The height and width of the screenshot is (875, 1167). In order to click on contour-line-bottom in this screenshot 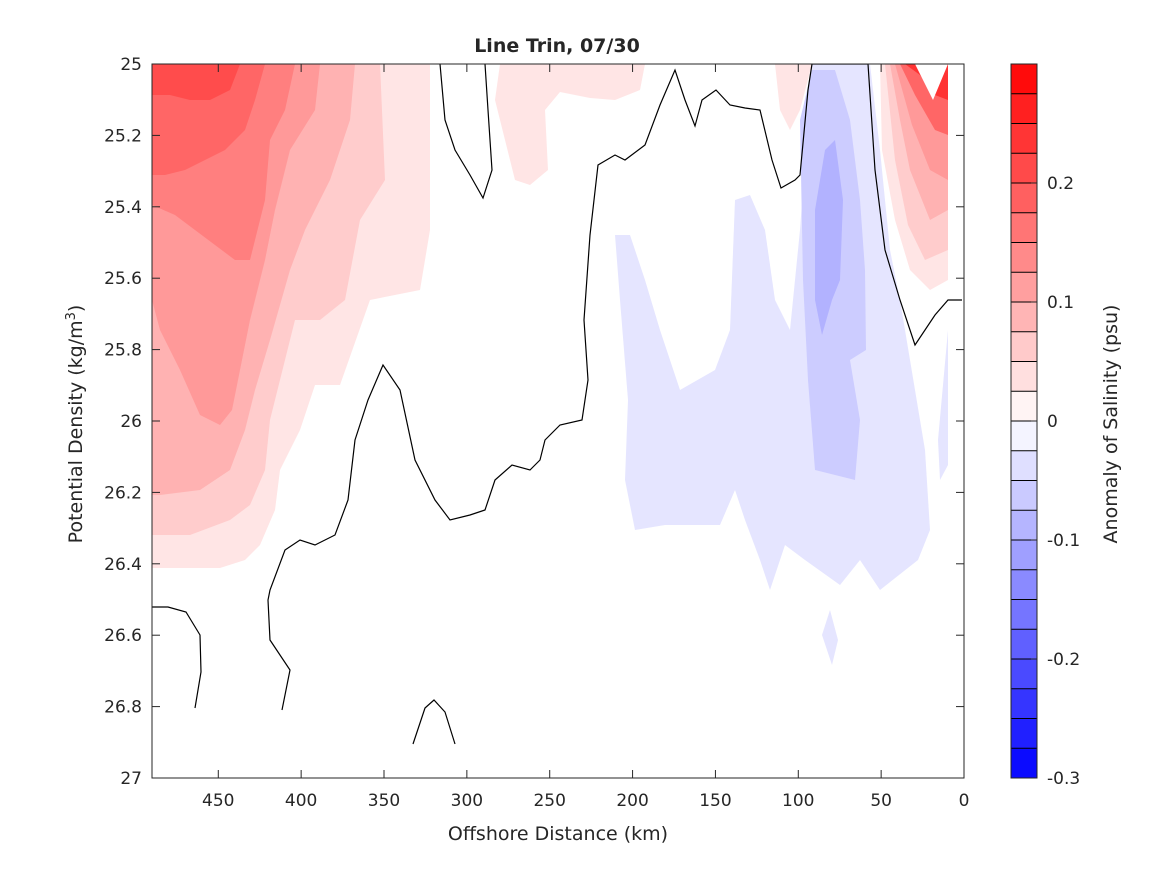, I will do `click(434, 722)`.